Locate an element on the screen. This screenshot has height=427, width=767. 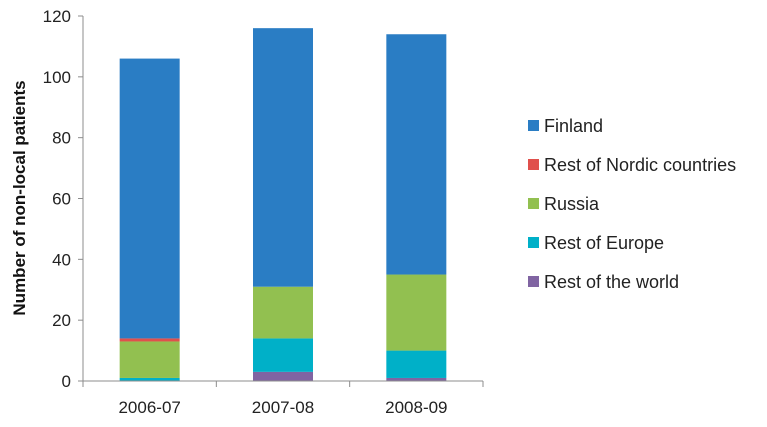
legend-label: Rest of the world is located at coordinates (611, 282).